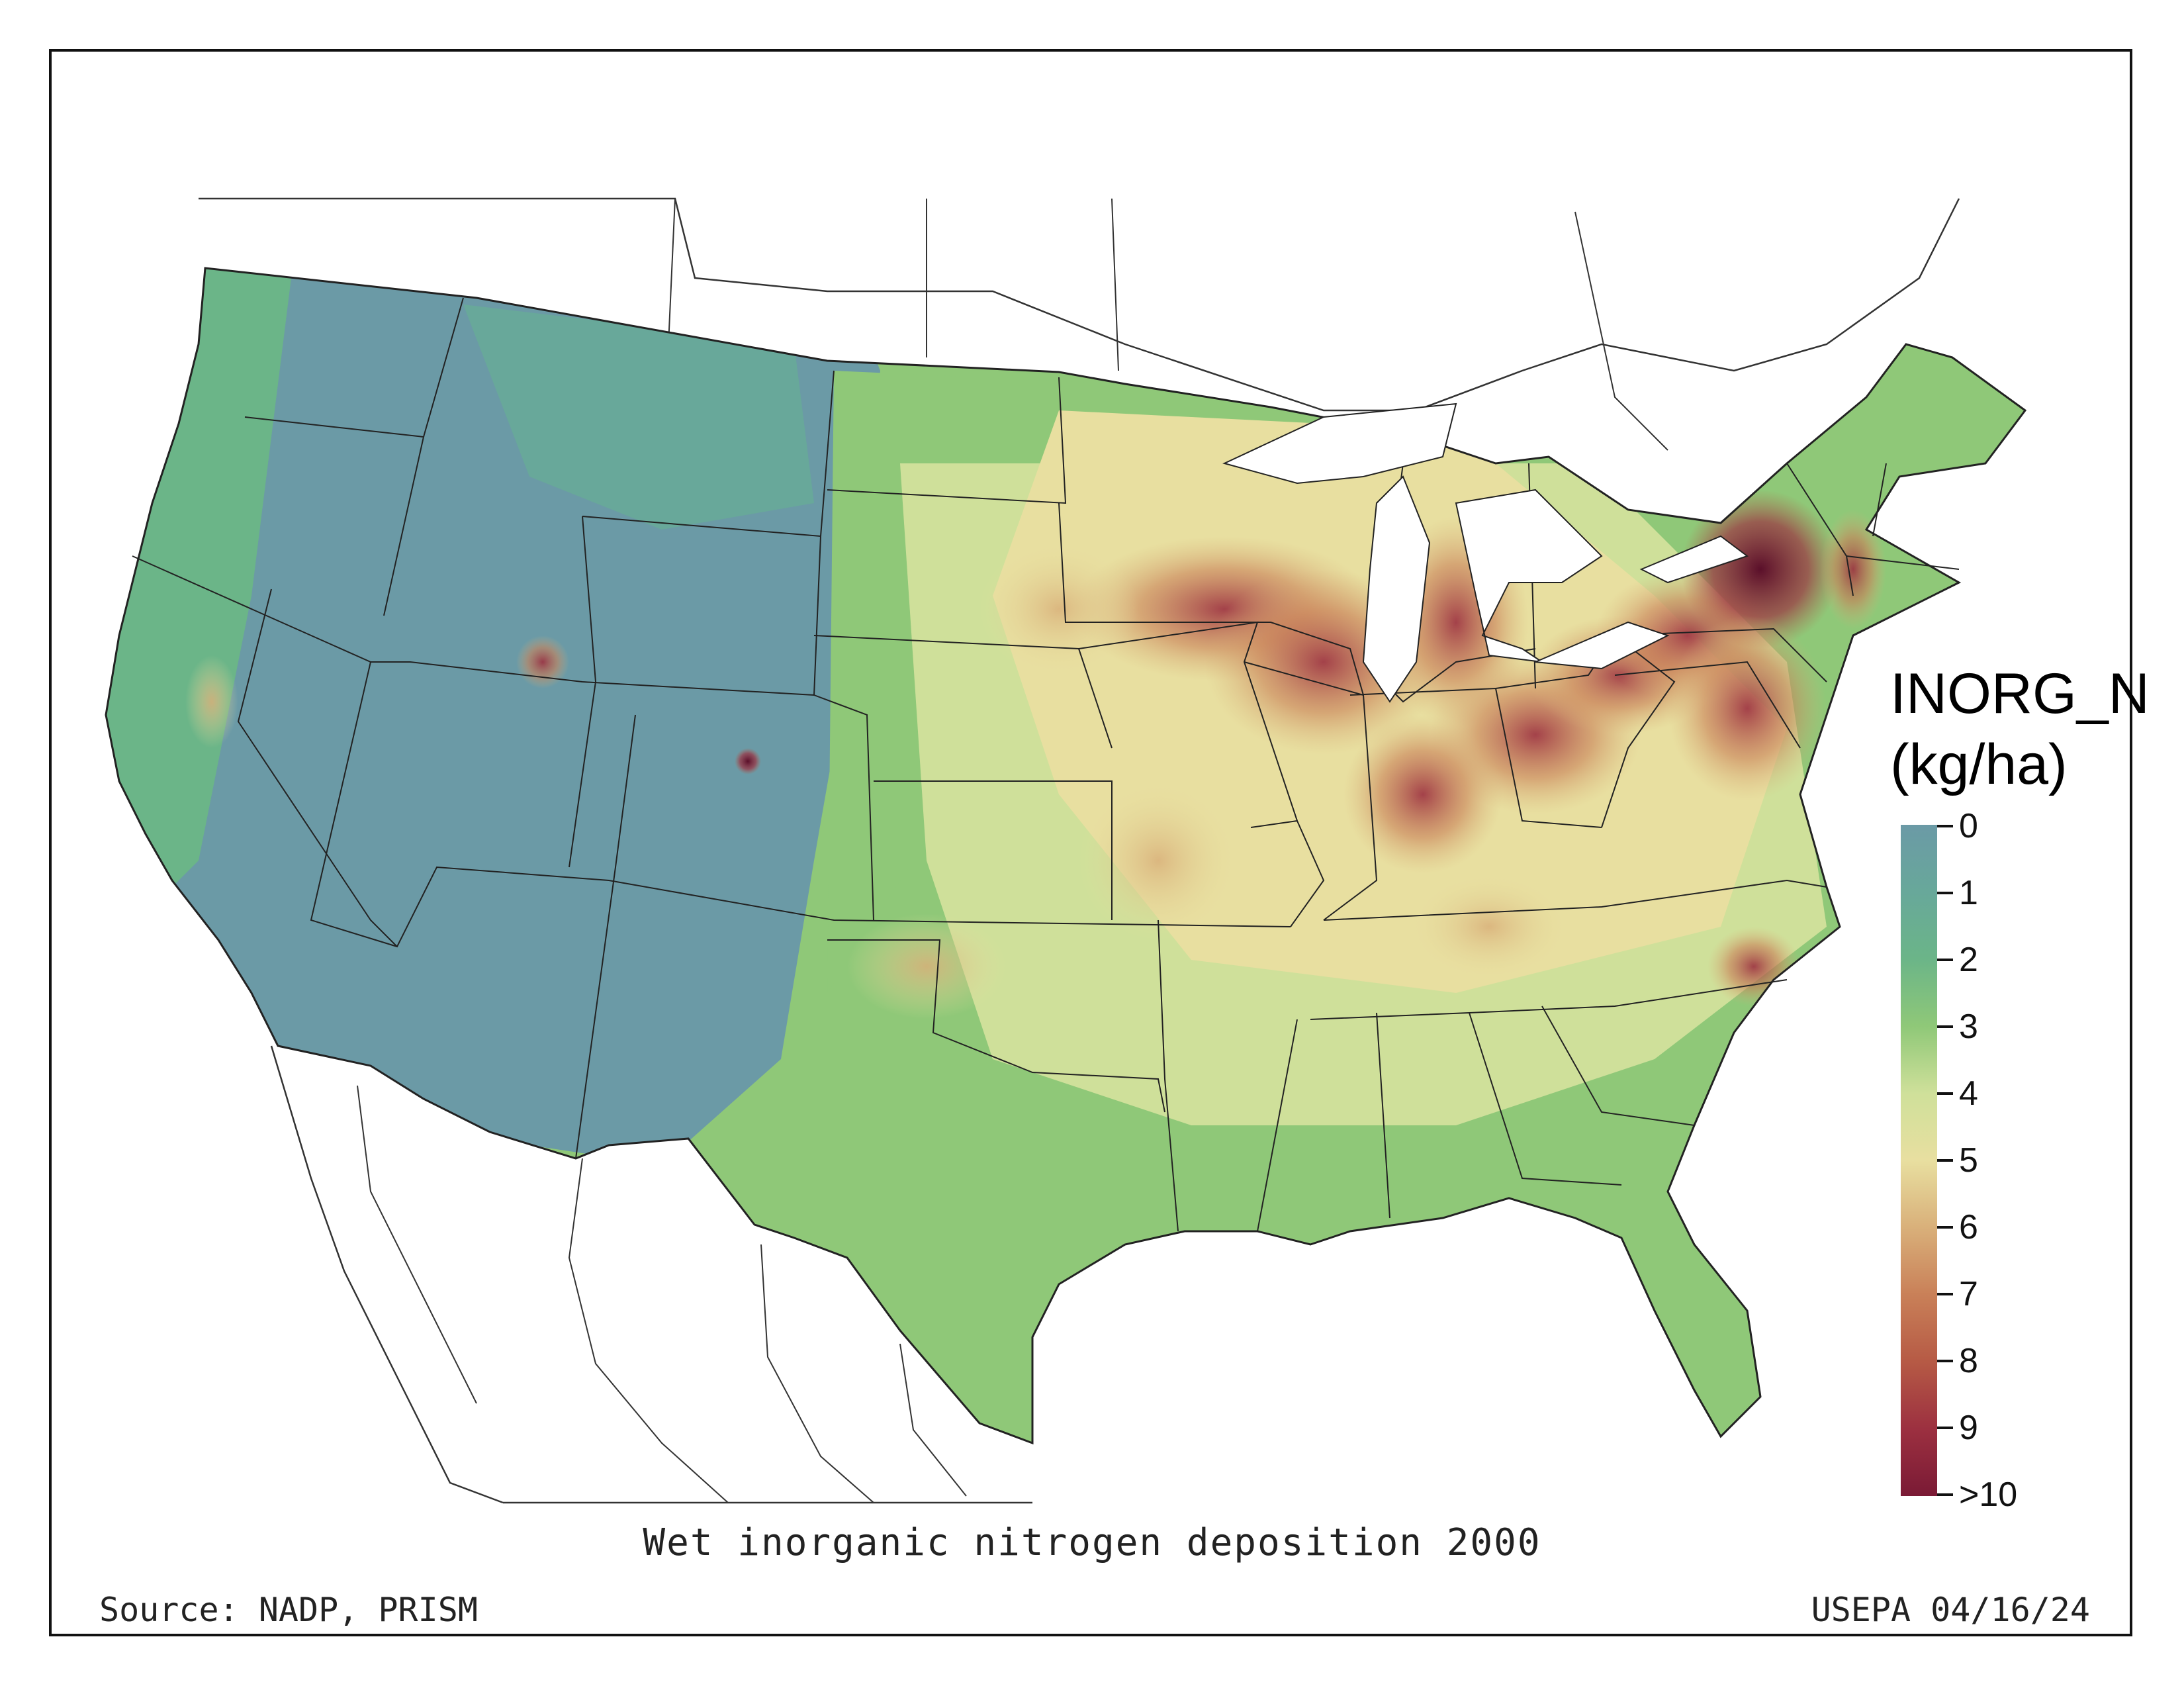 The width and height of the screenshot is (2184, 1688). What do you see at coordinates (1988, 1495) in the screenshot?
I see `legend-tick-label: >10` at bounding box center [1988, 1495].